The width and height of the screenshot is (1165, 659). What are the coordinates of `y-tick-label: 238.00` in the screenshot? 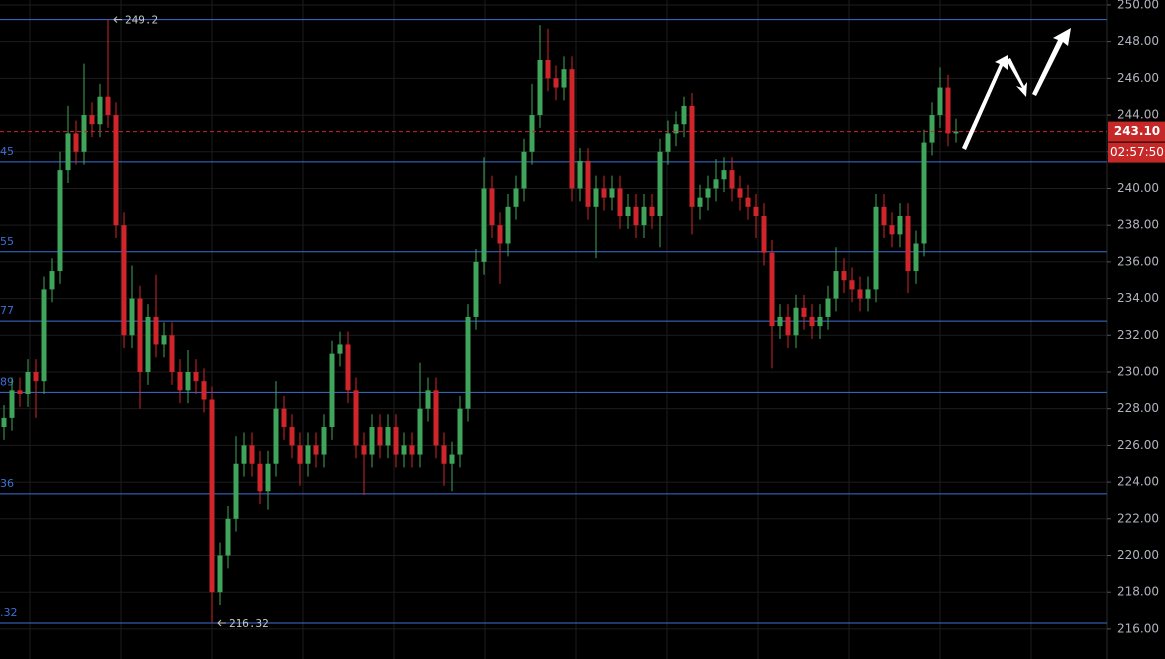 It's located at (1138, 225).